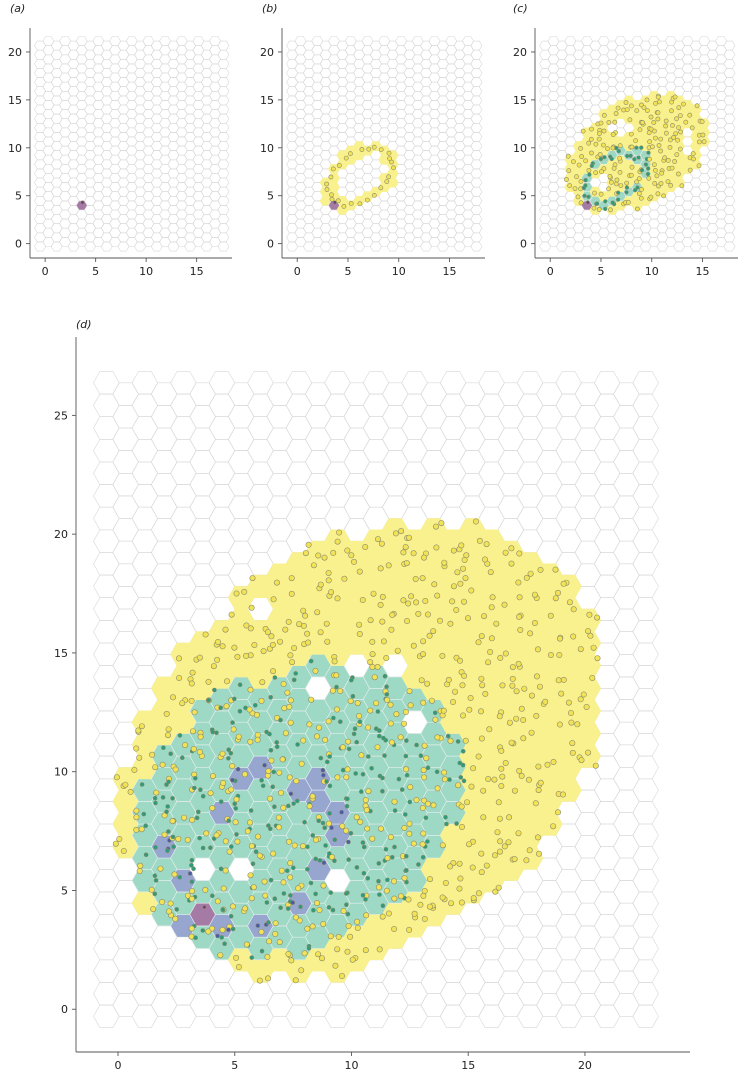  I want to click on x-tick-label: 5, so click(600, 271).